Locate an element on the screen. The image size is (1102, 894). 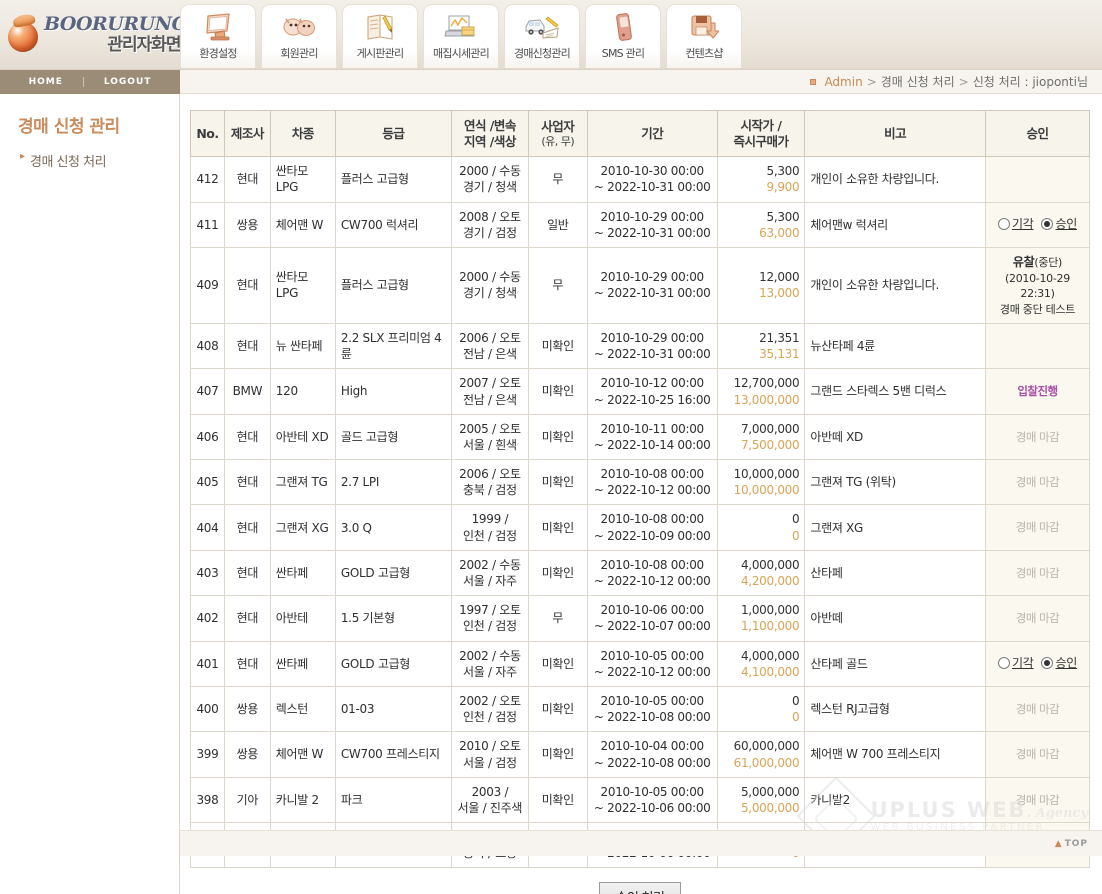
status-failed: 유찰(중단) (2010-10-29 22:31) 경매 중단 테스트 is located at coordinates (1037, 285).